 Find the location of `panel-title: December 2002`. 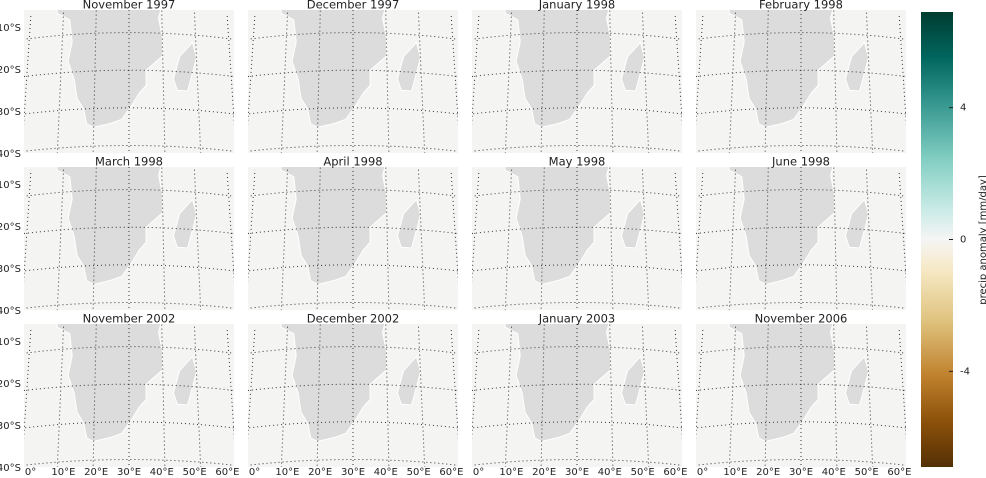

panel-title: December 2002 is located at coordinates (353, 319).